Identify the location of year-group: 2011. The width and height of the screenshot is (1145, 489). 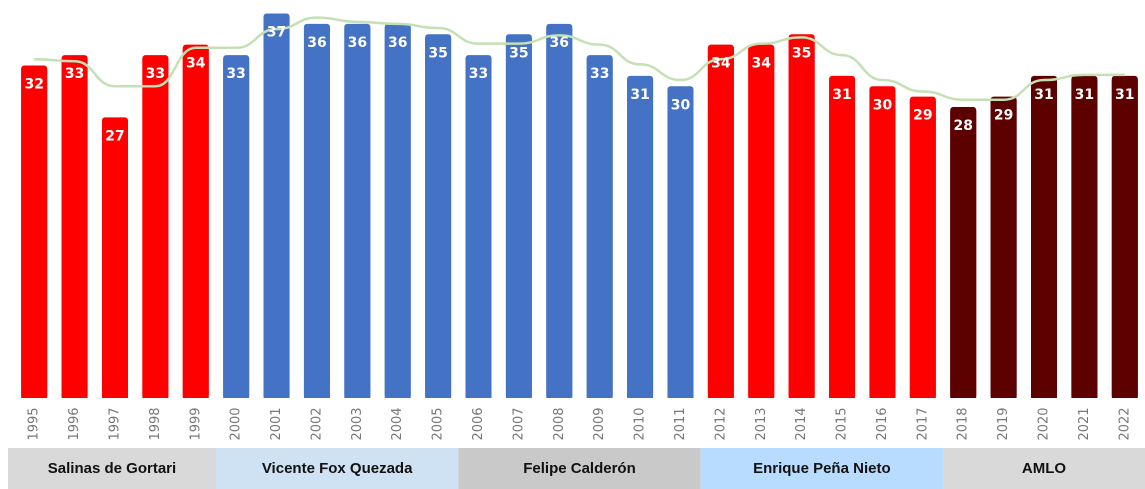
(680, 423).